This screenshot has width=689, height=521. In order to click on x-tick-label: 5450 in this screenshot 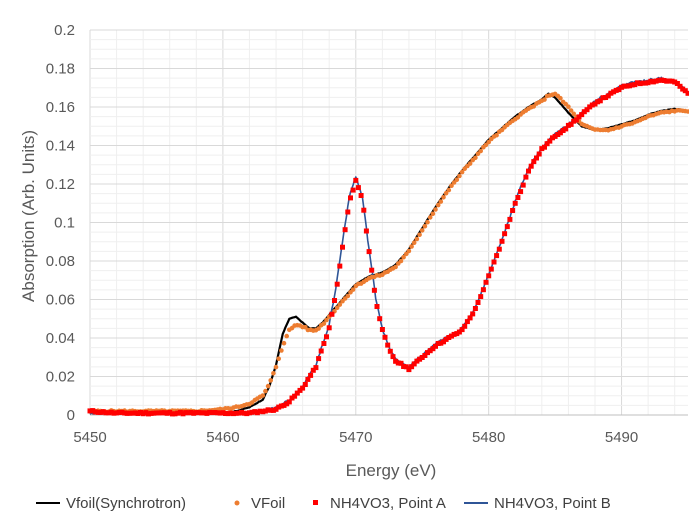, I will do `click(89, 437)`.